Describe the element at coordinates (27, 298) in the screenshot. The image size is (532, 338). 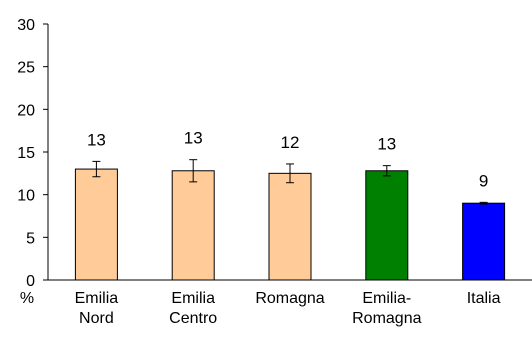
I see `y-axis-unit-label: %` at that location.